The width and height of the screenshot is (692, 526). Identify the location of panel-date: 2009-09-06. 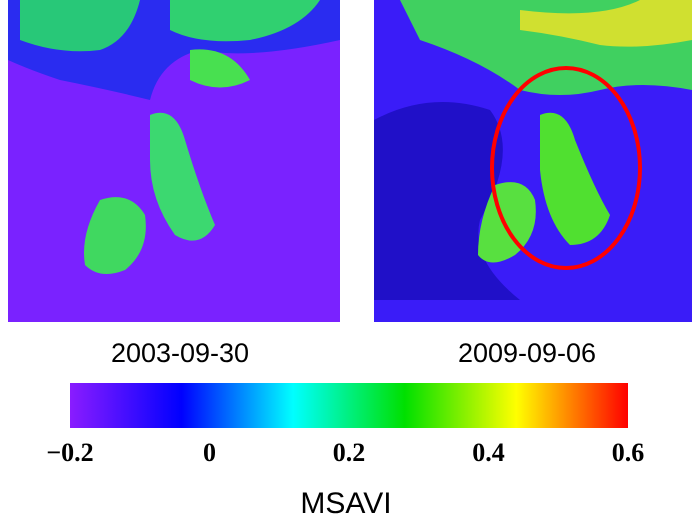
(527, 353).